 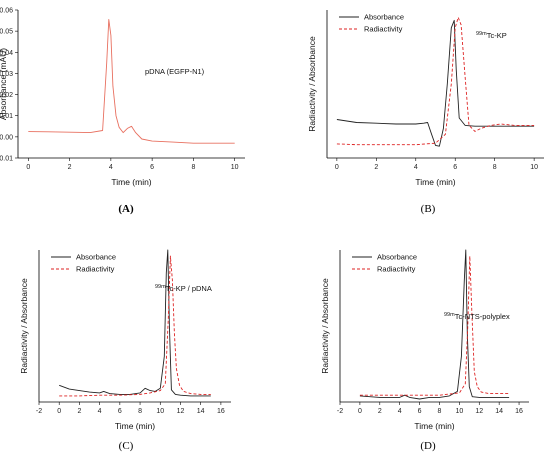 What do you see at coordinates (6, 159) in the screenshot?
I see `y-tick-label: -0.01` at bounding box center [6, 159].